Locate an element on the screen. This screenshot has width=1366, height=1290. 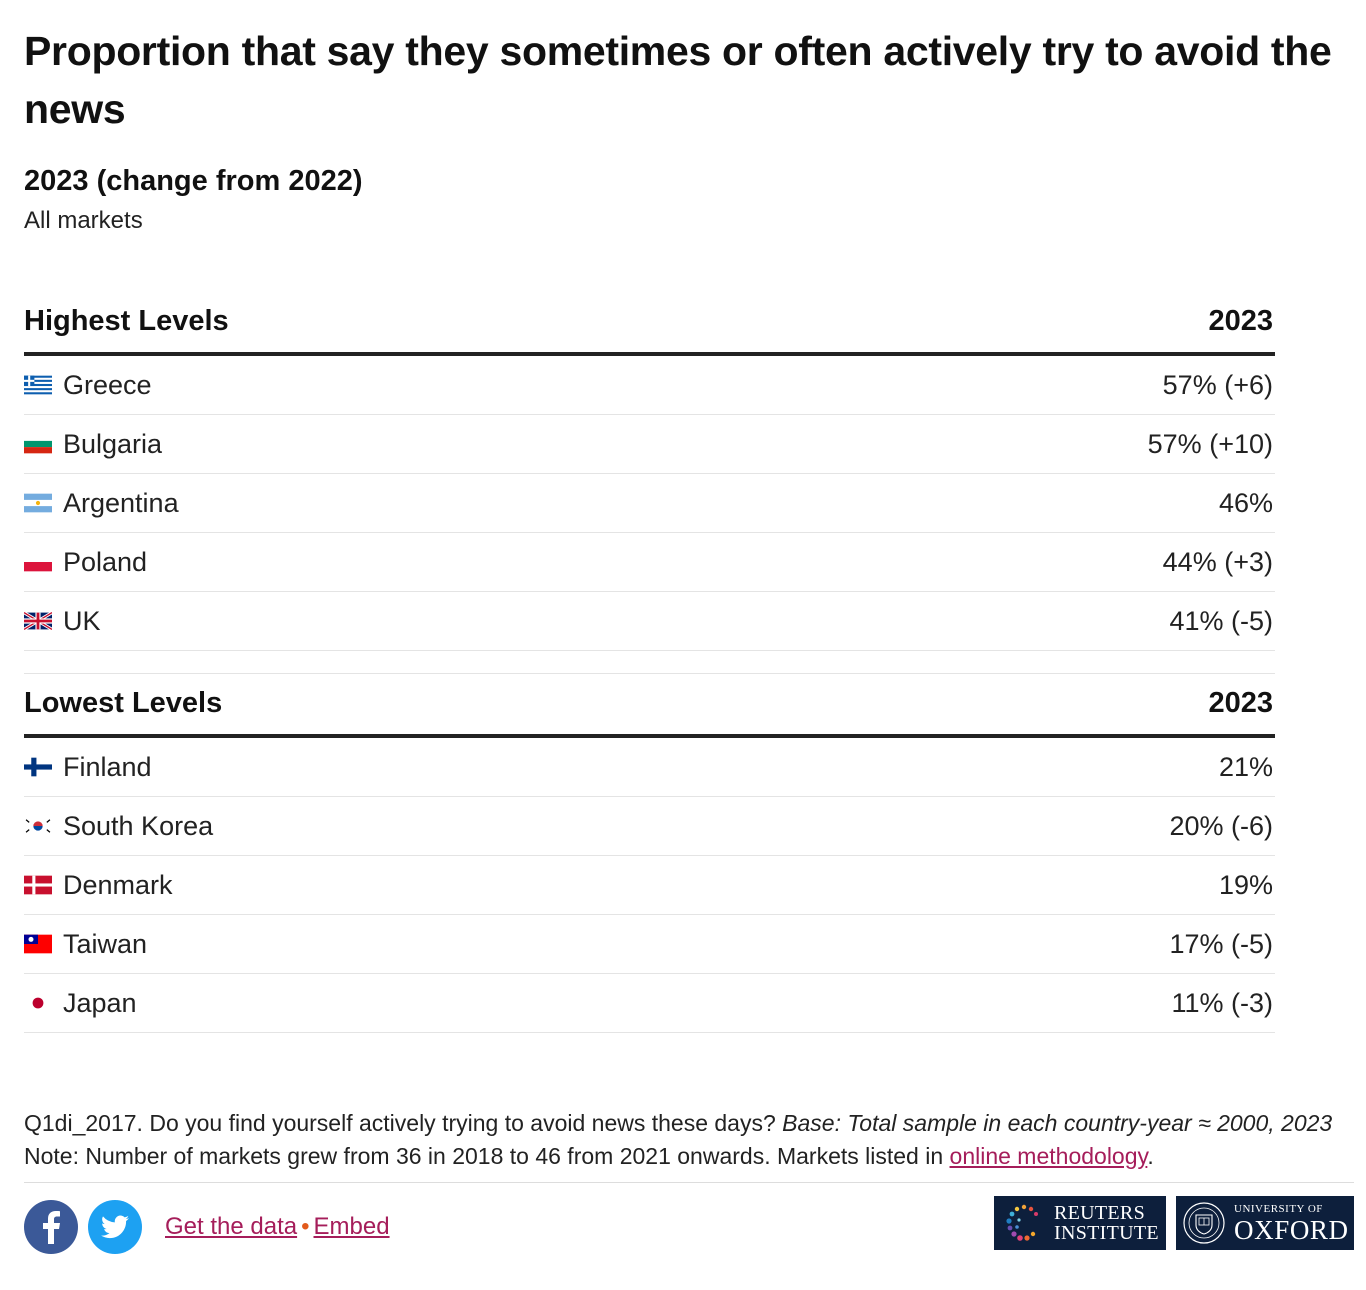
country-name: Finland is located at coordinates (107, 766).